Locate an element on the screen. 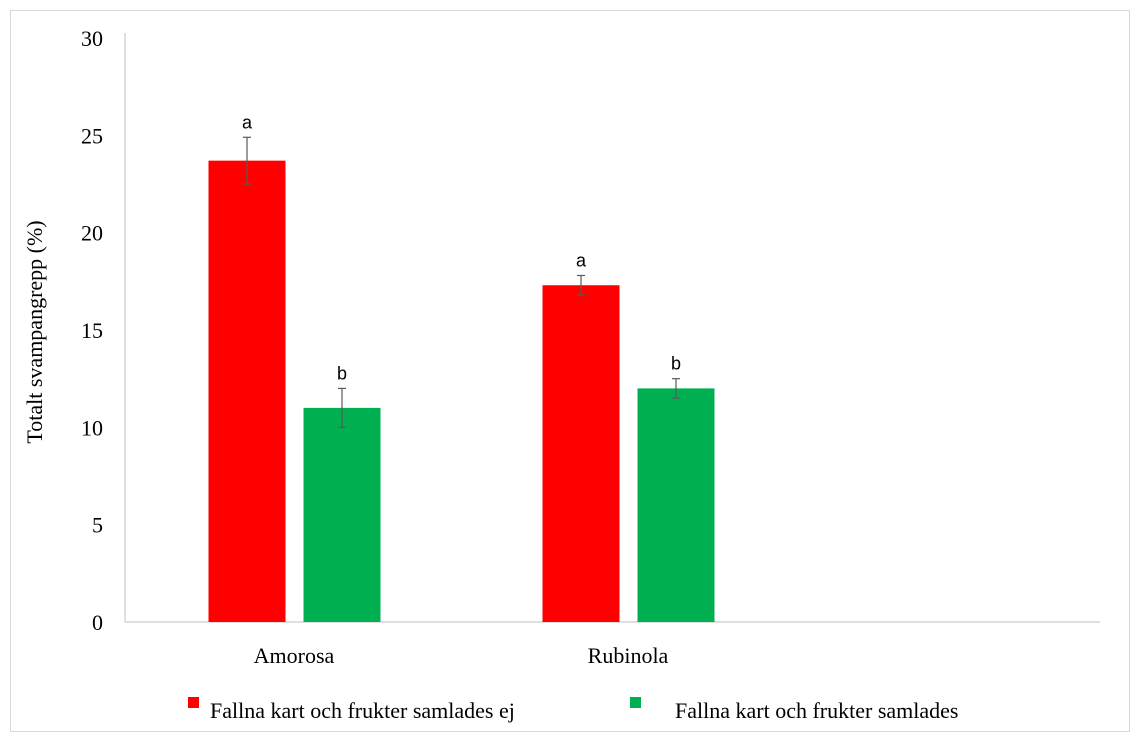 Image resolution: width=1142 pixels, height=733 pixels. y-tick-label: 10 is located at coordinates (92, 427).